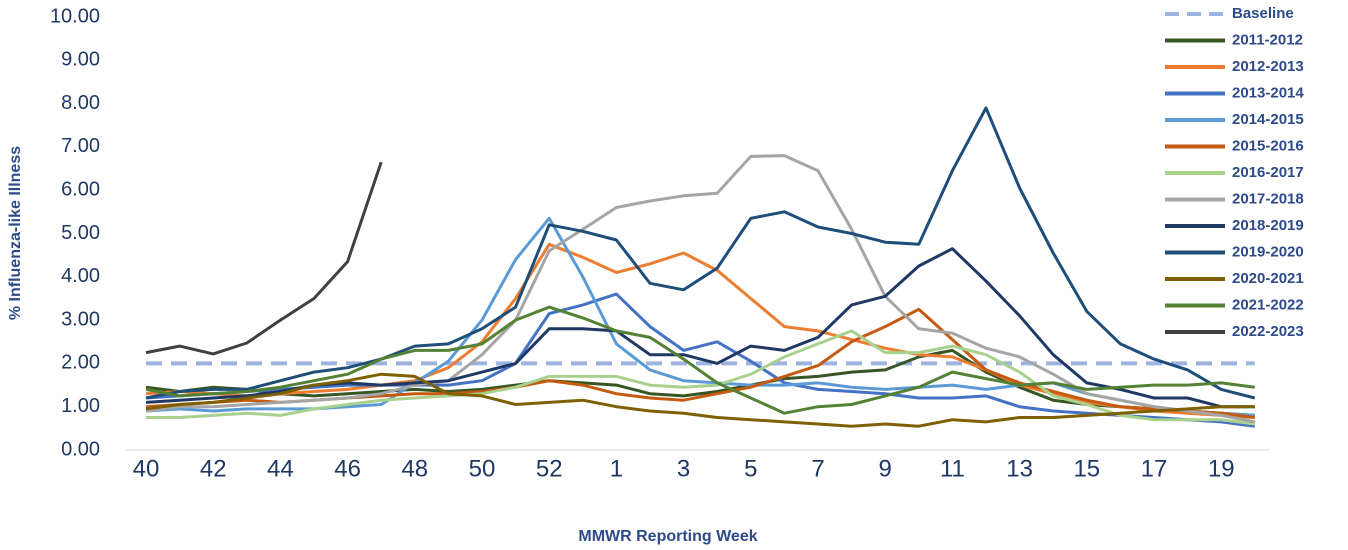 The image size is (1348, 550). I want to click on y-tick-label: 10.00, so click(75, 16).